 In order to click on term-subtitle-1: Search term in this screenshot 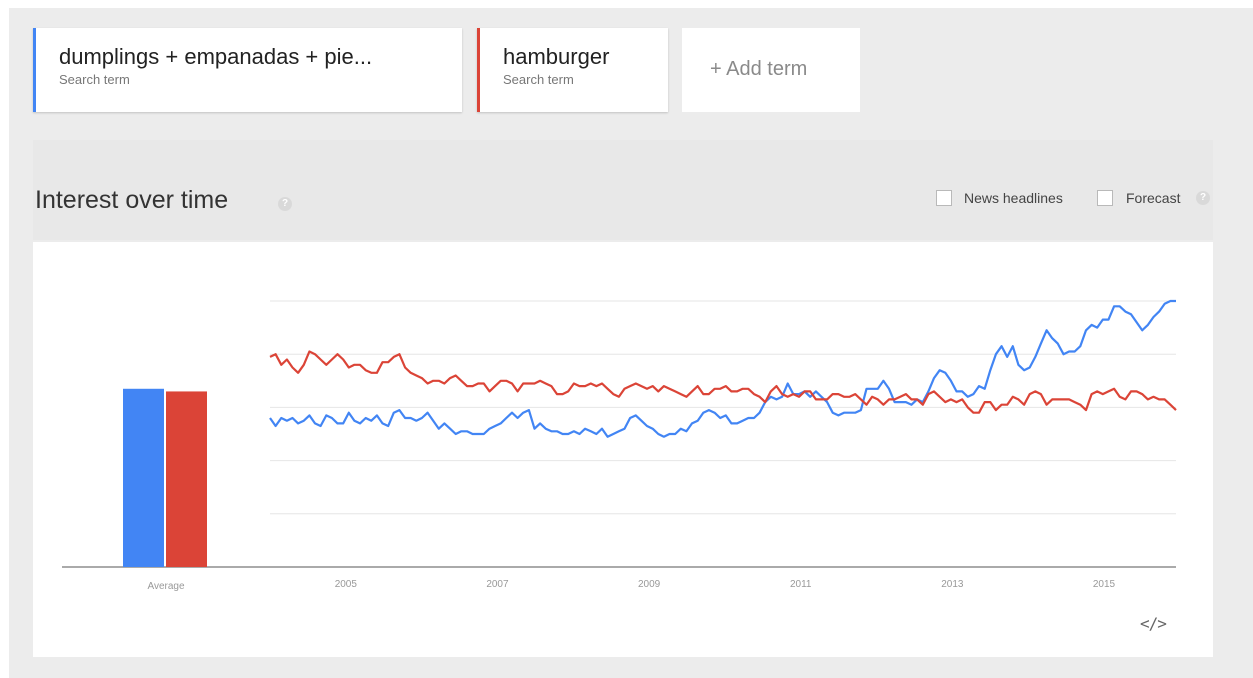, I will do `click(94, 79)`.